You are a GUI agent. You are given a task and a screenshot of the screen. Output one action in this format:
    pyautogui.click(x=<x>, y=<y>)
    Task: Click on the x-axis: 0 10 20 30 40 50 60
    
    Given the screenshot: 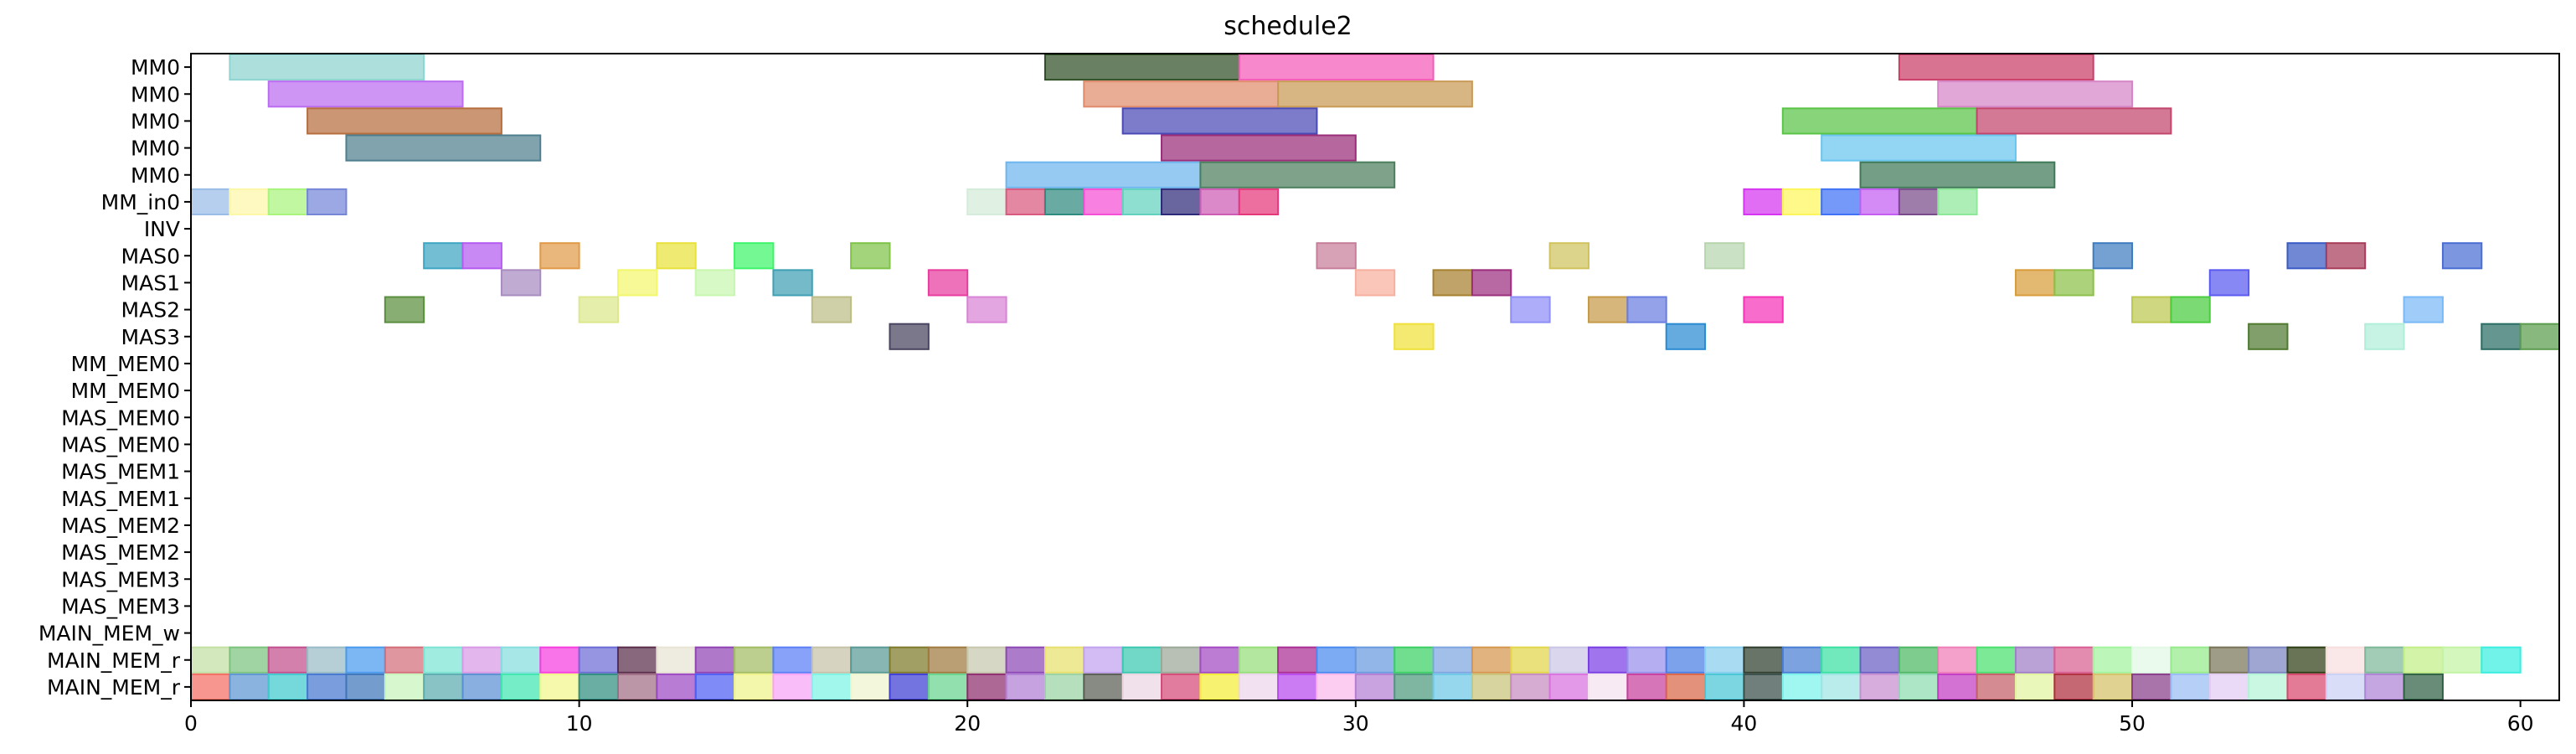 What is the action you would take?
    pyautogui.click(x=1359, y=718)
    